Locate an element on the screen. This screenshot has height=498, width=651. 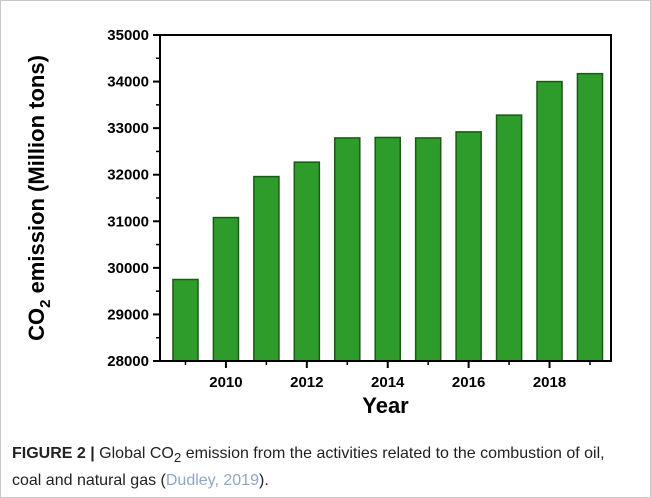
bar-2011 is located at coordinates (266, 268).